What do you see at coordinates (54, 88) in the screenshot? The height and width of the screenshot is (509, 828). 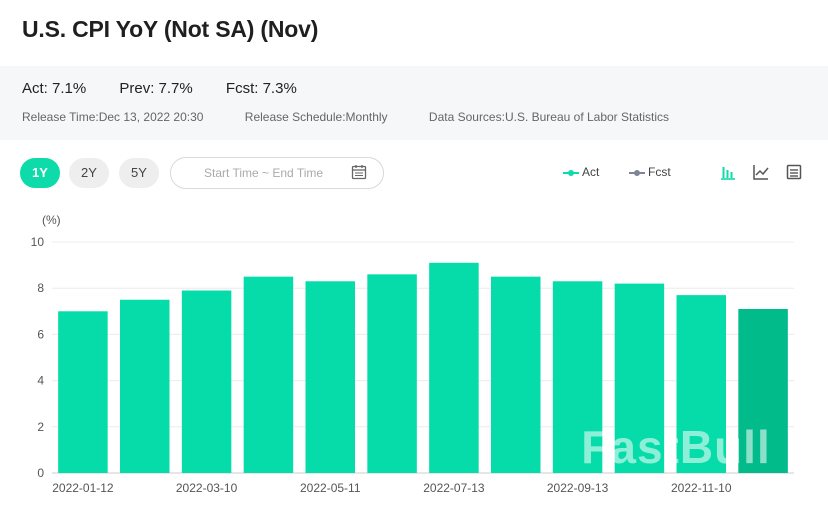 I see `actual-value: Act: 7.1%` at bounding box center [54, 88].